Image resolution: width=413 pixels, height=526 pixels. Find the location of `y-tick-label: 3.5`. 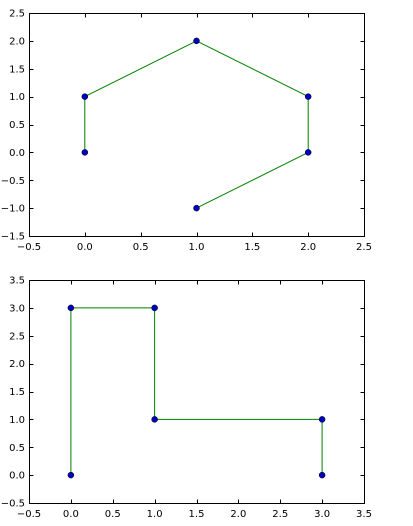

y-tick-label: 3.5 is located at coordinates (17, 281).